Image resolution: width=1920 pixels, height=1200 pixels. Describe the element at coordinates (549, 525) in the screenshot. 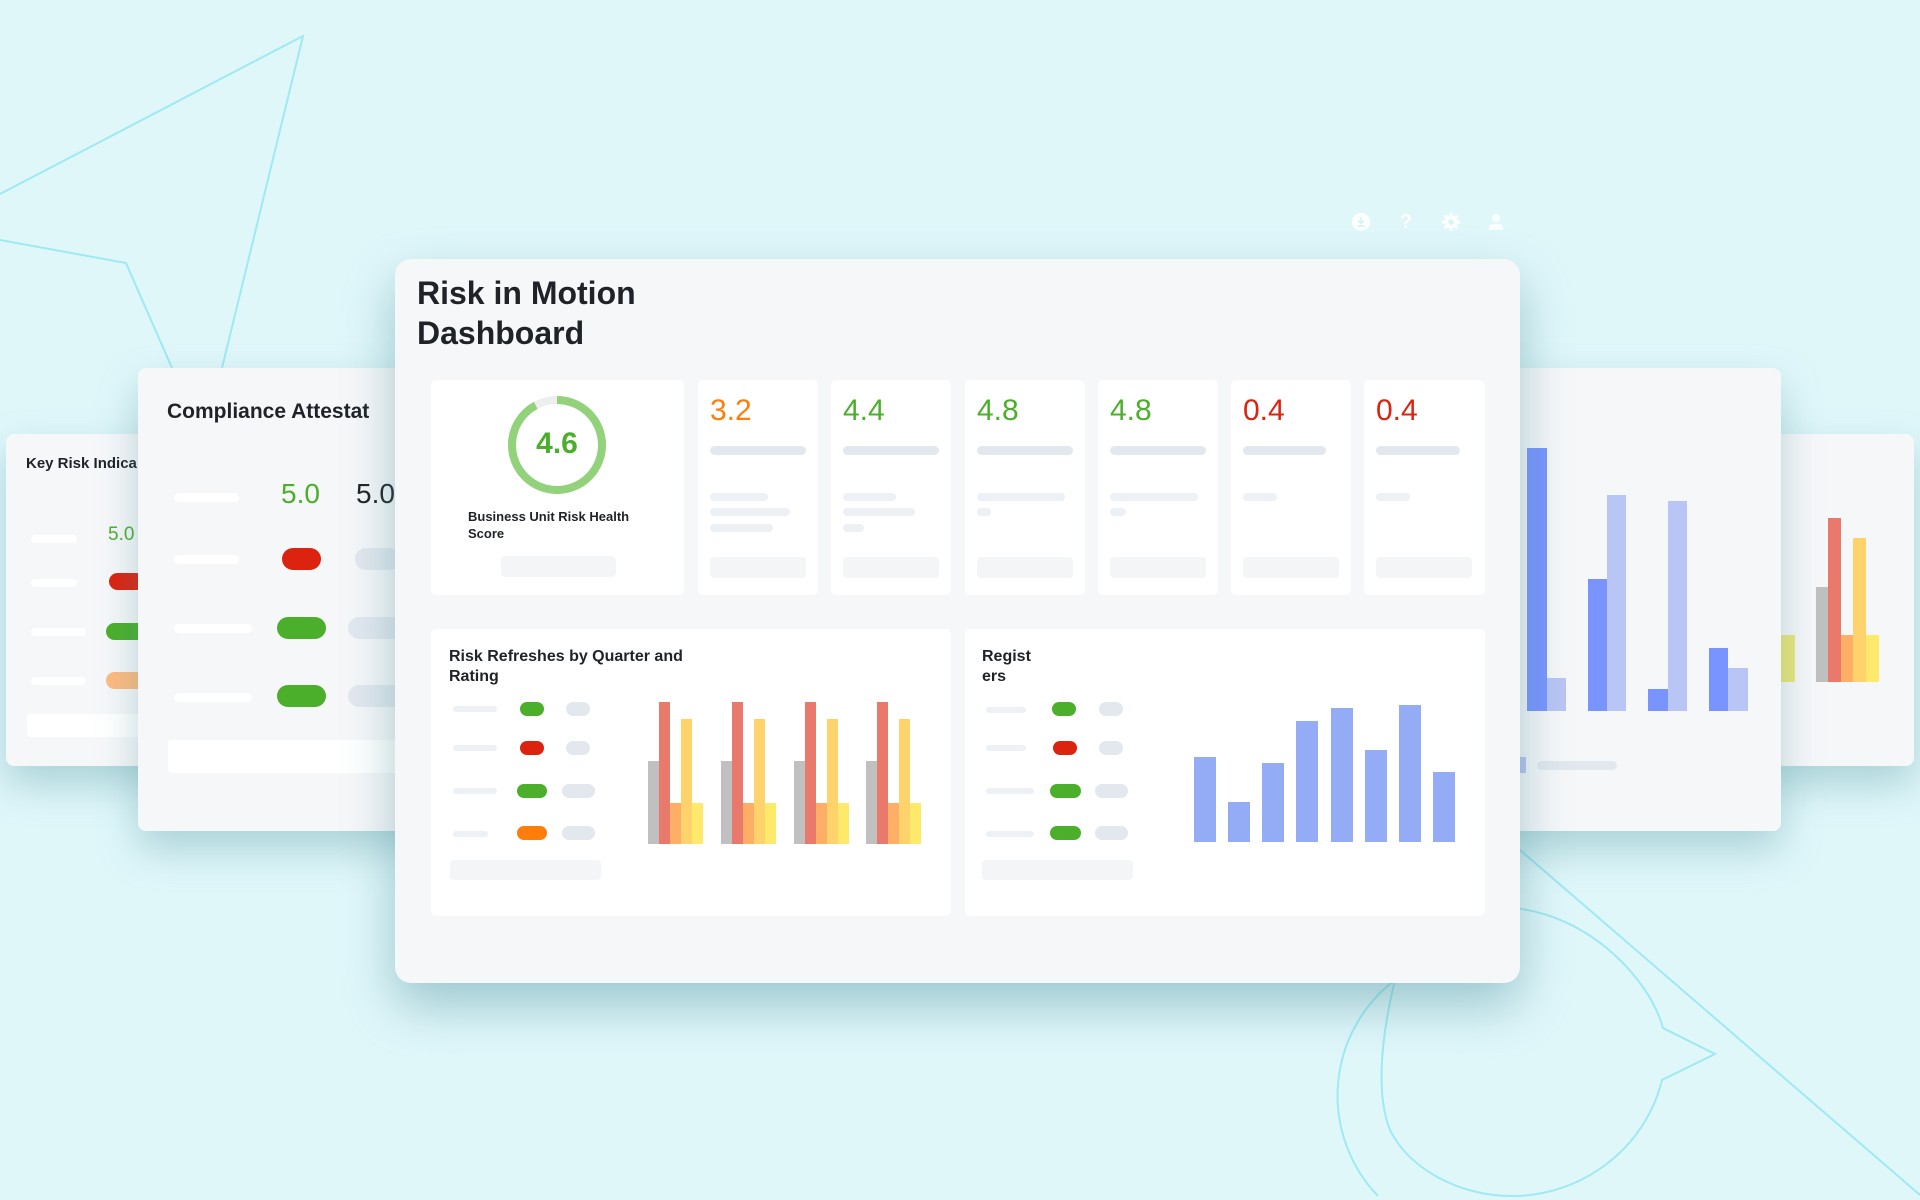

I see `health-score-label: Business Unit Risk Health Score` at that location.